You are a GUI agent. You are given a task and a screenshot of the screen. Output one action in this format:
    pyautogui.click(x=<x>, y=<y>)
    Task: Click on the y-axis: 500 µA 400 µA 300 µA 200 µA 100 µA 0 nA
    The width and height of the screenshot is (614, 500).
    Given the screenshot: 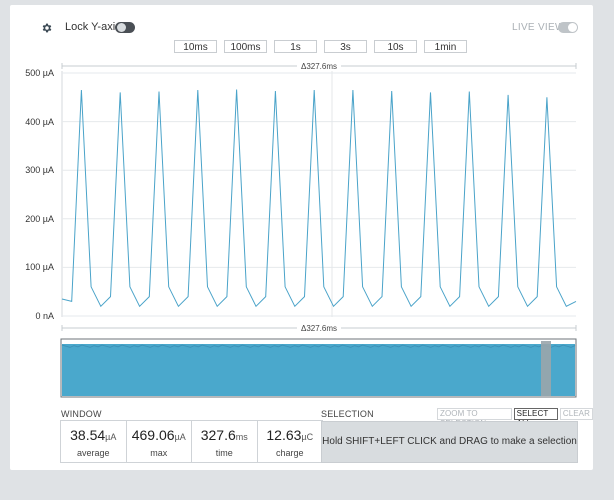 What is the action you would take?
    pyautogui.click(x=39, y=194)
    